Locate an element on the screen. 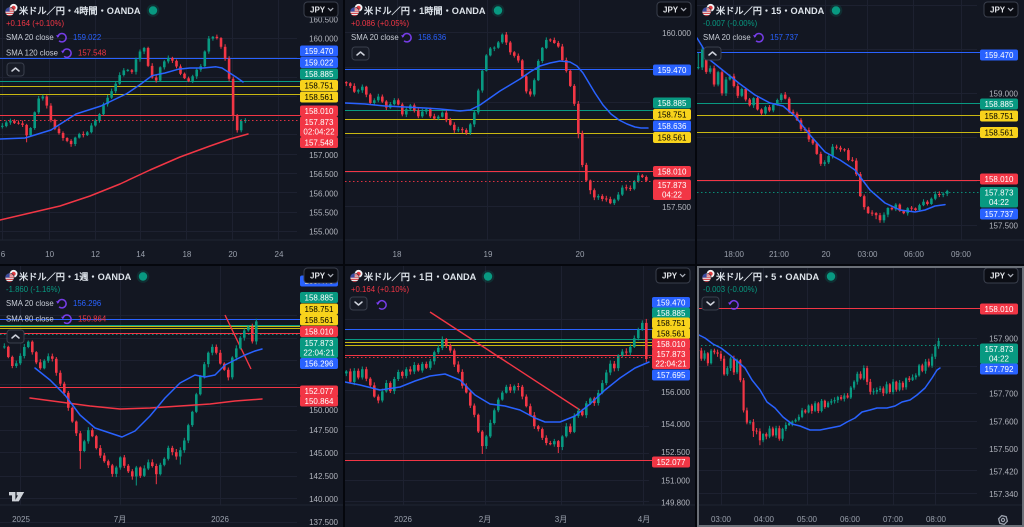  svg-text: 157.500 is located at coordinates (676, 207).